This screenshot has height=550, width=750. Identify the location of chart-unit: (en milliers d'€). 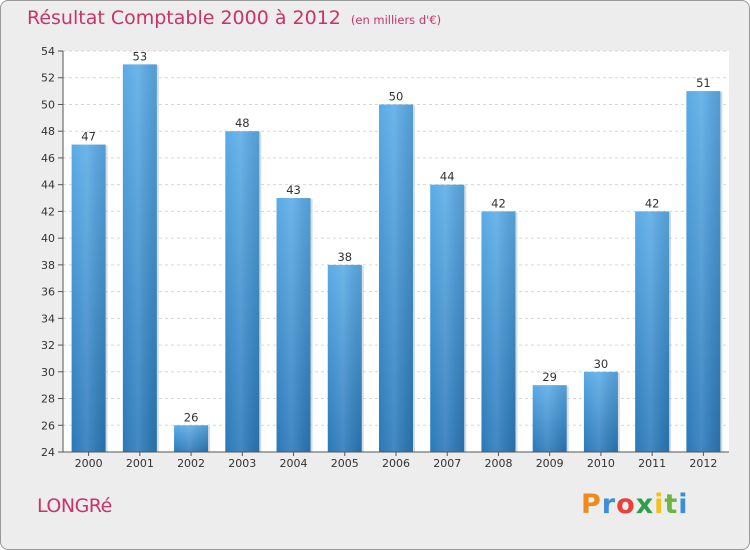
(396, 20).